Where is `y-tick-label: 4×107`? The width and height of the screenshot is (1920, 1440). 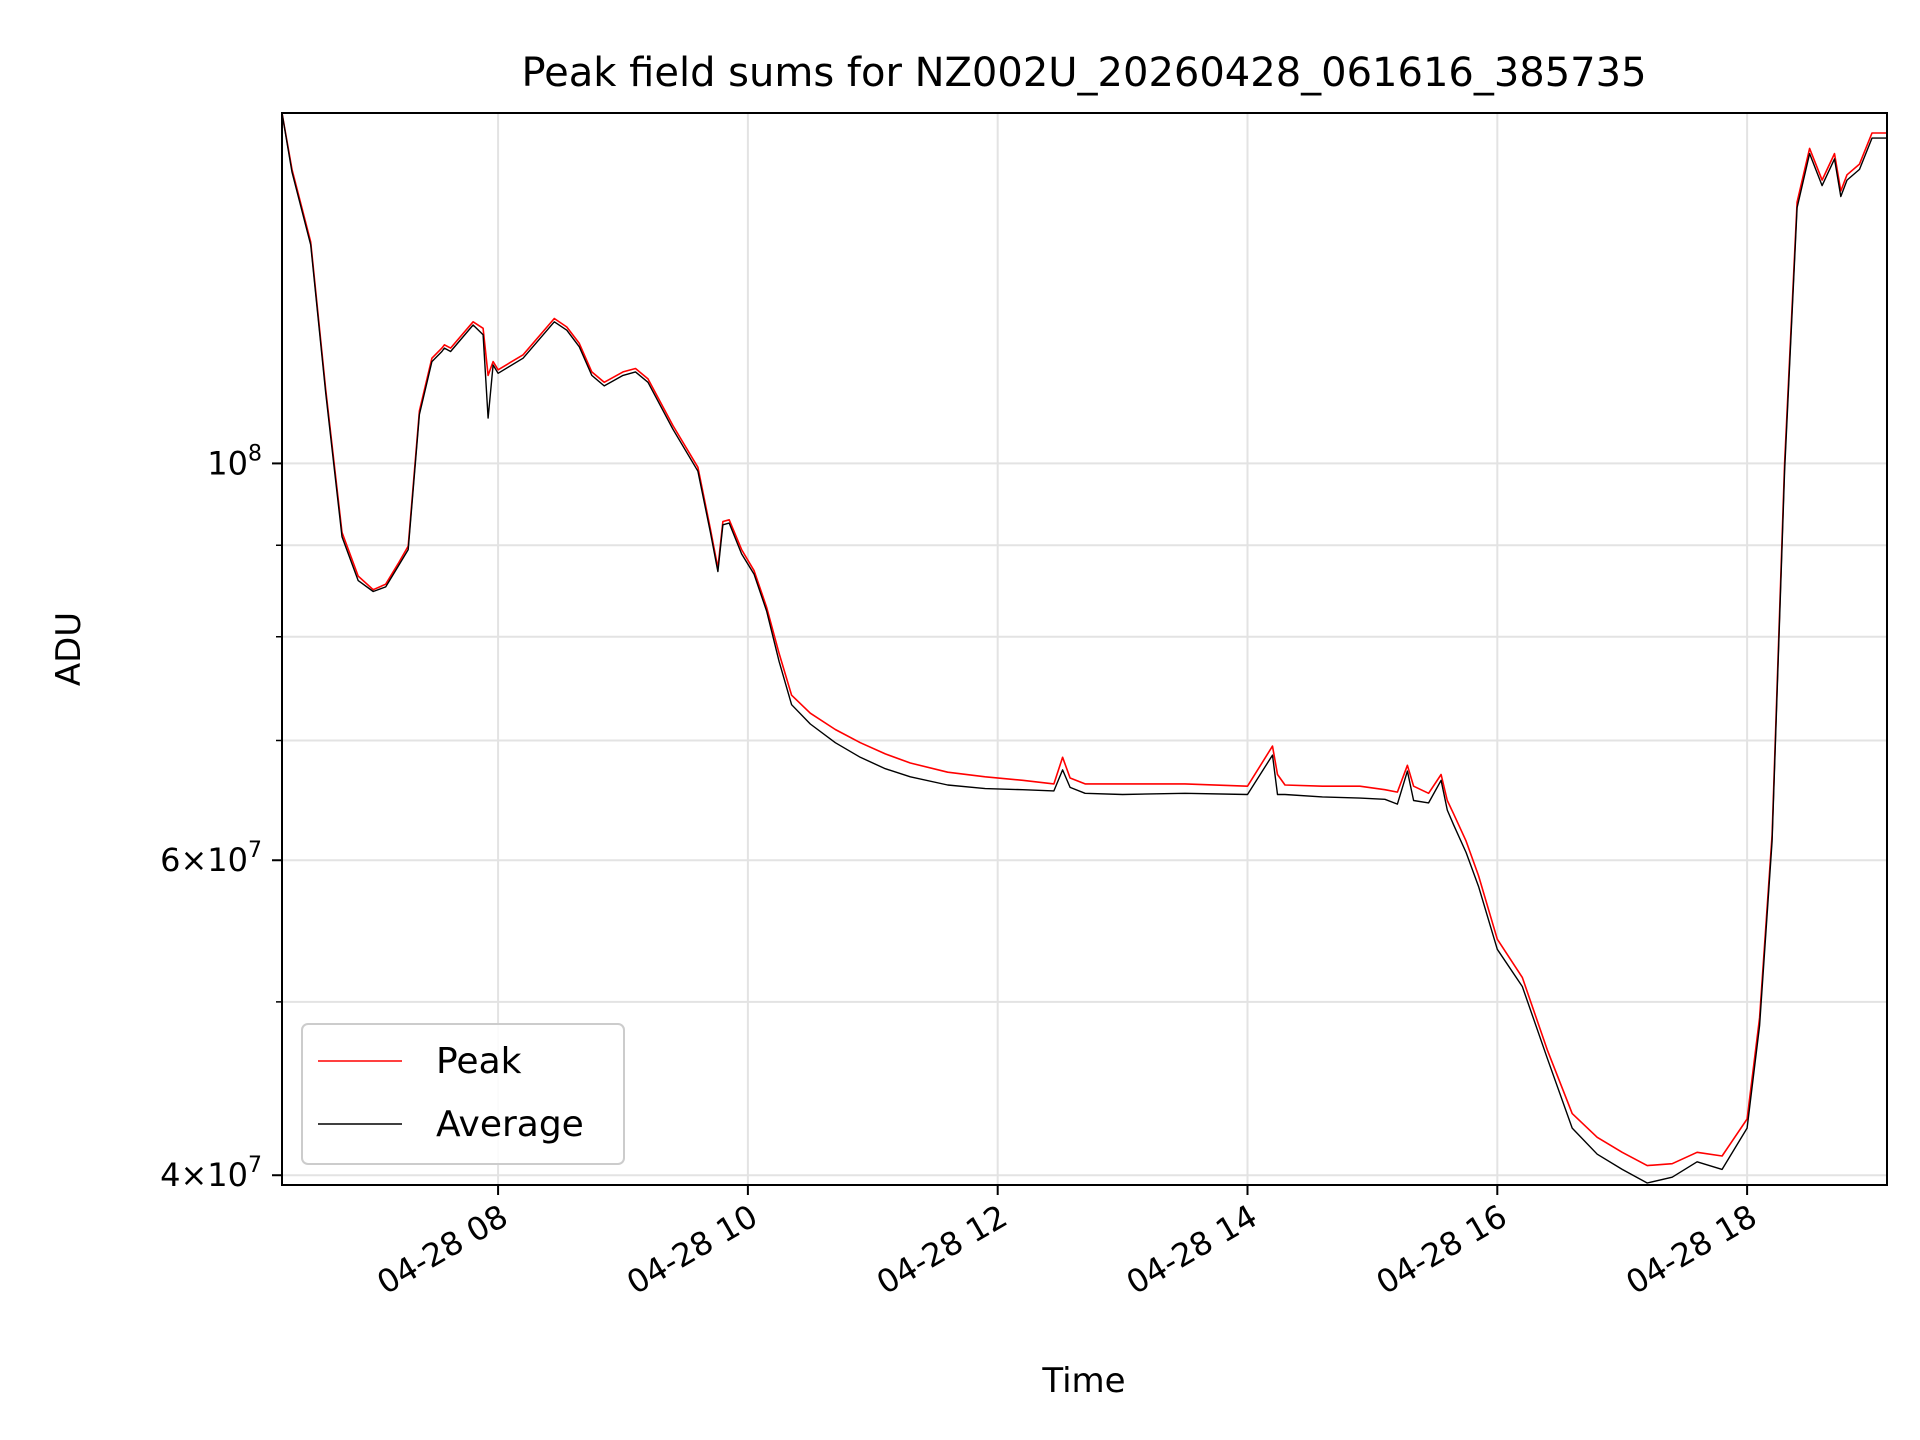
y-tick-label: 4×107 is located at coordinates (211, 1173).